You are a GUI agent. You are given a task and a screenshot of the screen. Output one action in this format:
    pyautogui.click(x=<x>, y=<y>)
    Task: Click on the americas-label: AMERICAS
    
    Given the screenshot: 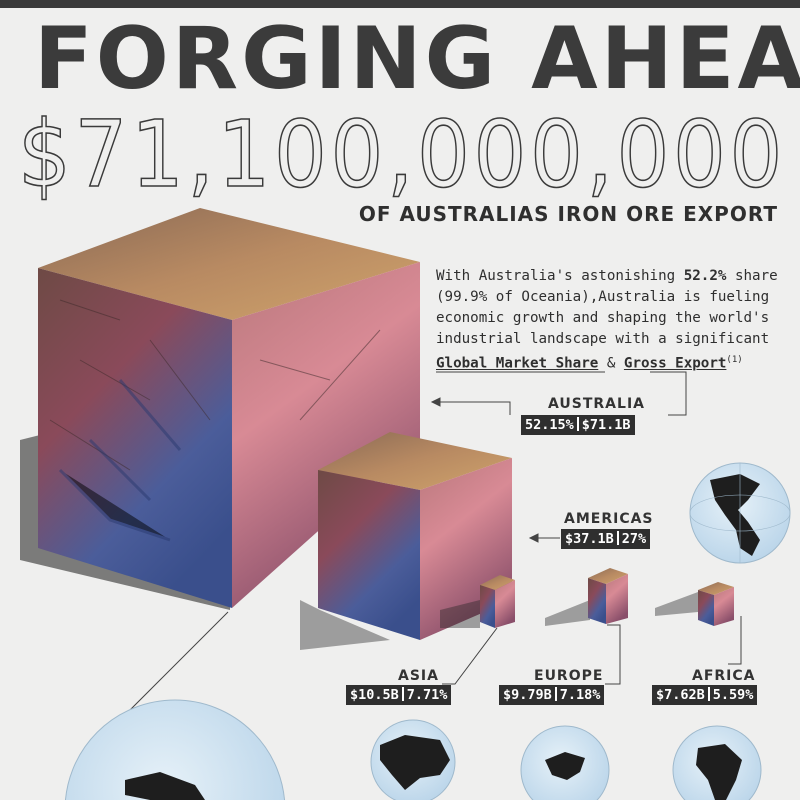 What is the action you would take?
    pyautogui.click(x=609, y=519)
    